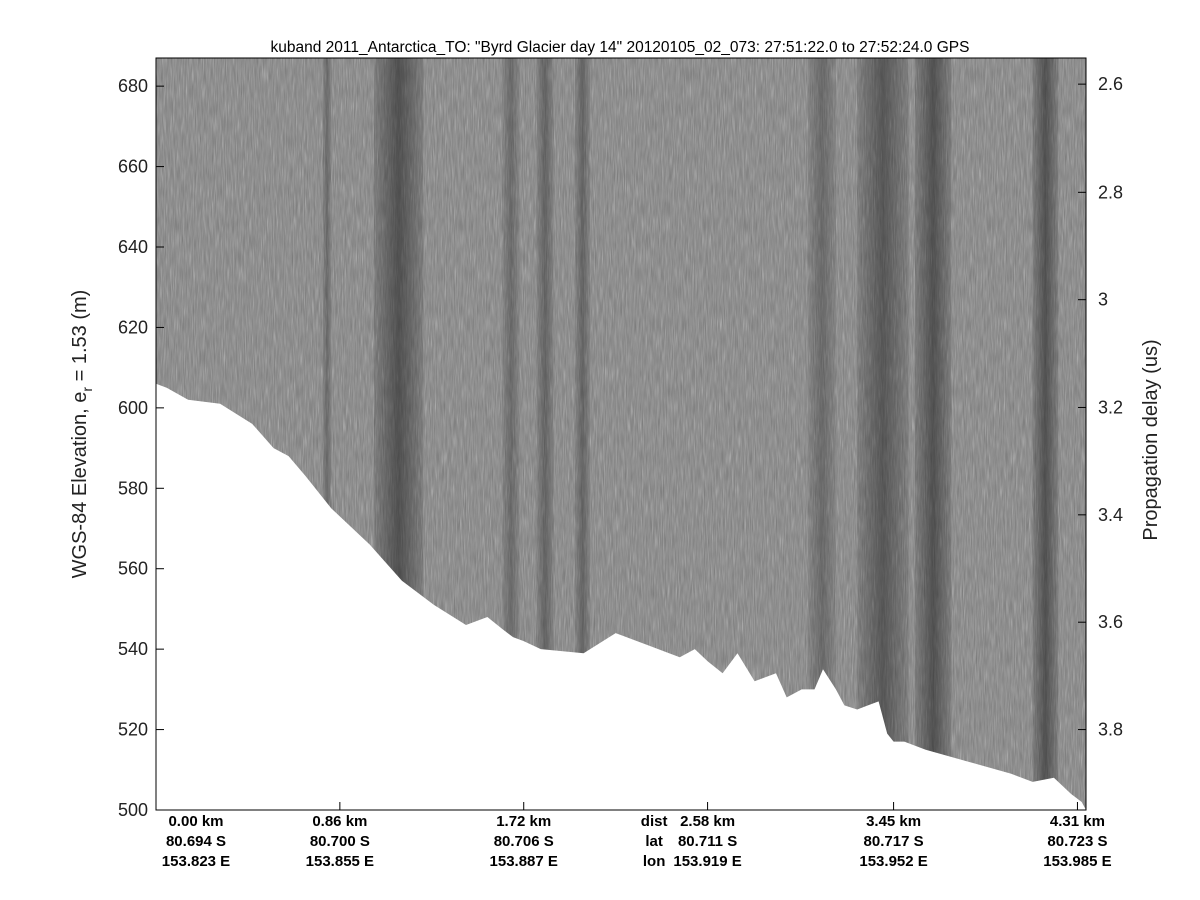  I want to click on x-tick-dist: 0.00 km, so click(195, 821).